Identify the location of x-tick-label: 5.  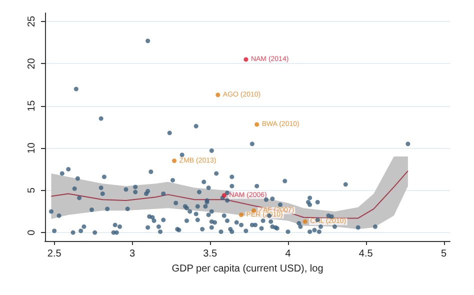
(443, 254).